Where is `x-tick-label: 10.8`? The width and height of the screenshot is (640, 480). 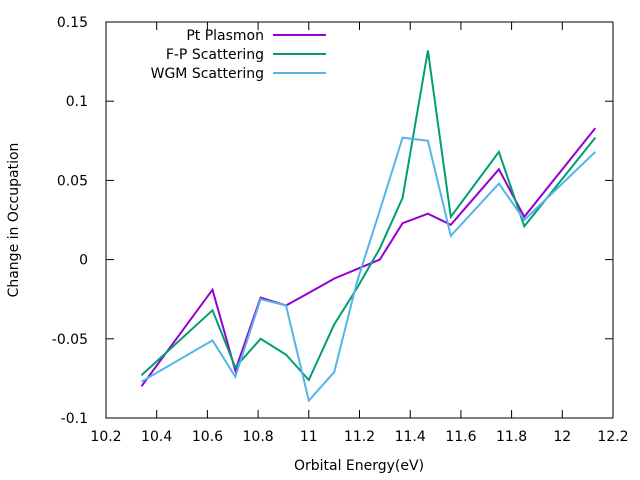
x-tick-label: 10.8 is located at coordinates (258, 437).